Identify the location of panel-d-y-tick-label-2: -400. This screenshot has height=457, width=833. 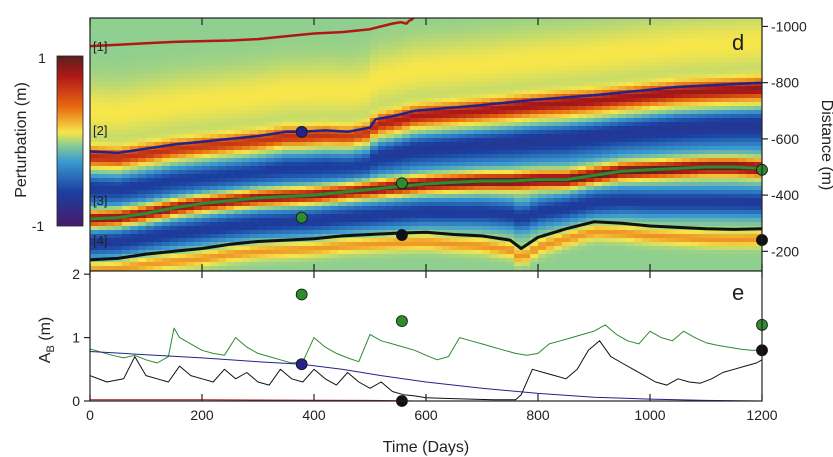
(785, 195).